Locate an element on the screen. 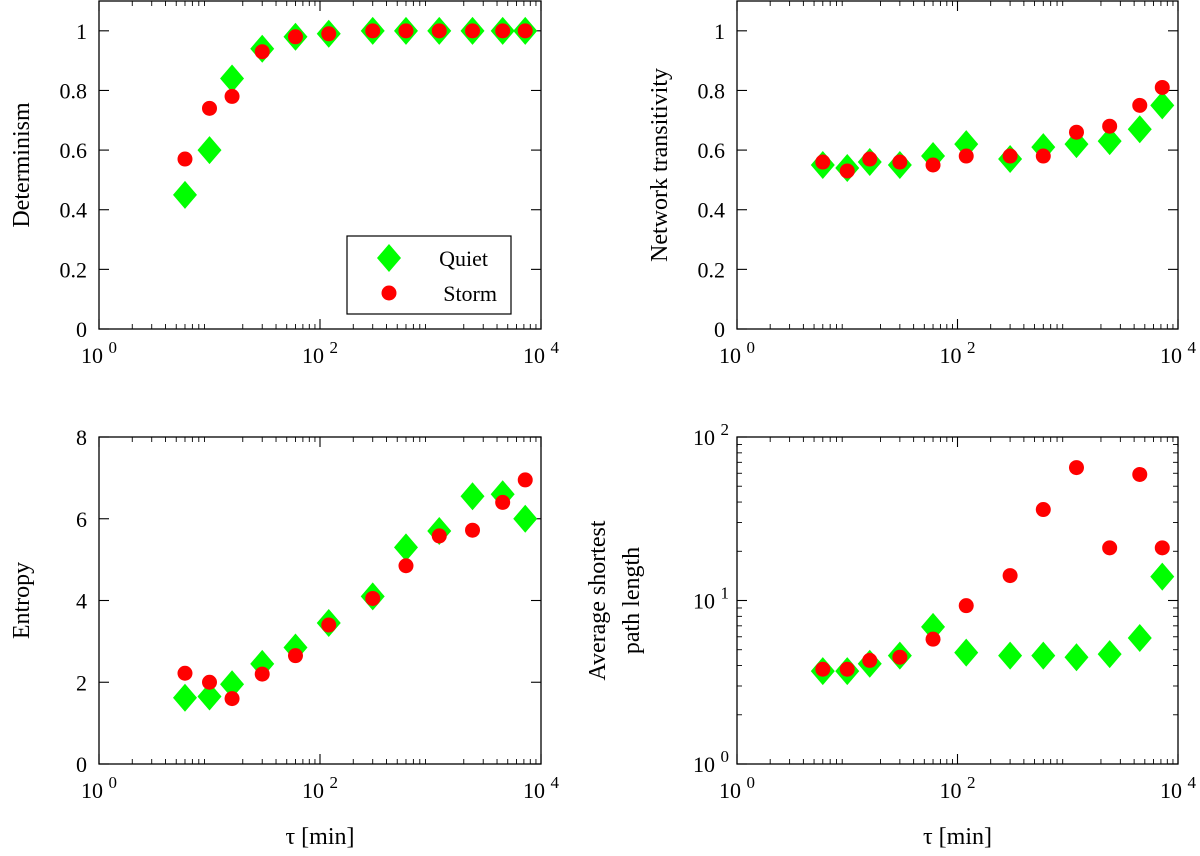 Image resolution: width=1200 pixels, height=856 pixels. y-tick-label: 10 2 is located at coordinates (711, 435).